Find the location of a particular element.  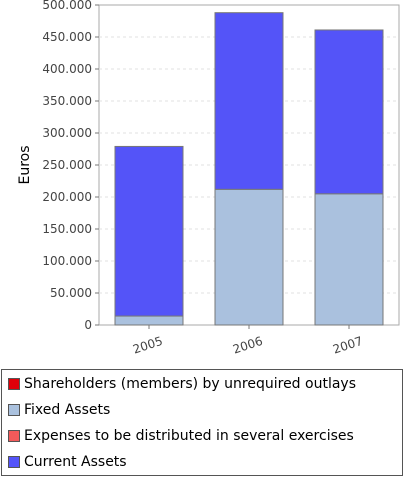

legend-item: Fixed Assets is located at coordinates (59, 410).